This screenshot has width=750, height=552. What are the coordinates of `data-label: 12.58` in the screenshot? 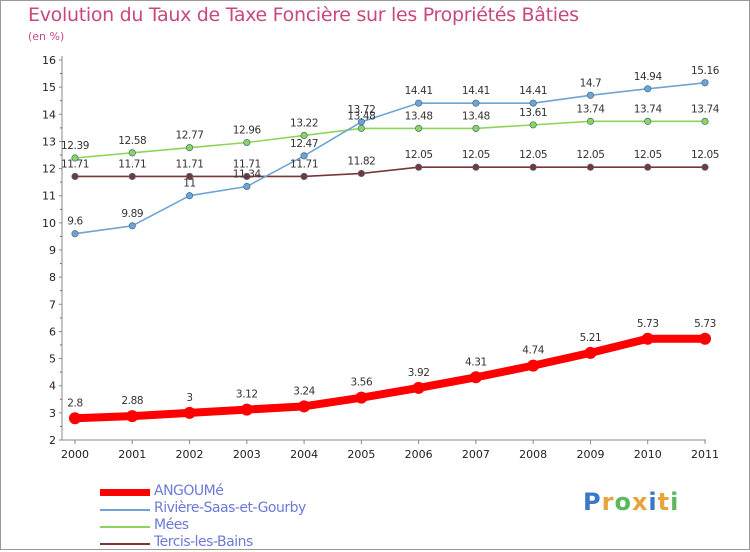 It's located at (132, 141).